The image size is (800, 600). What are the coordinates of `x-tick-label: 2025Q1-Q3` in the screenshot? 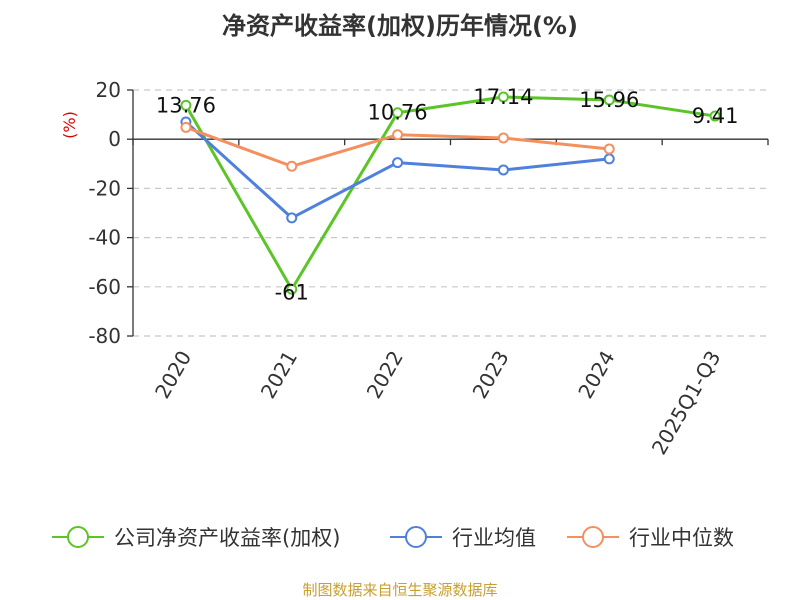 It's located at (686, 403).